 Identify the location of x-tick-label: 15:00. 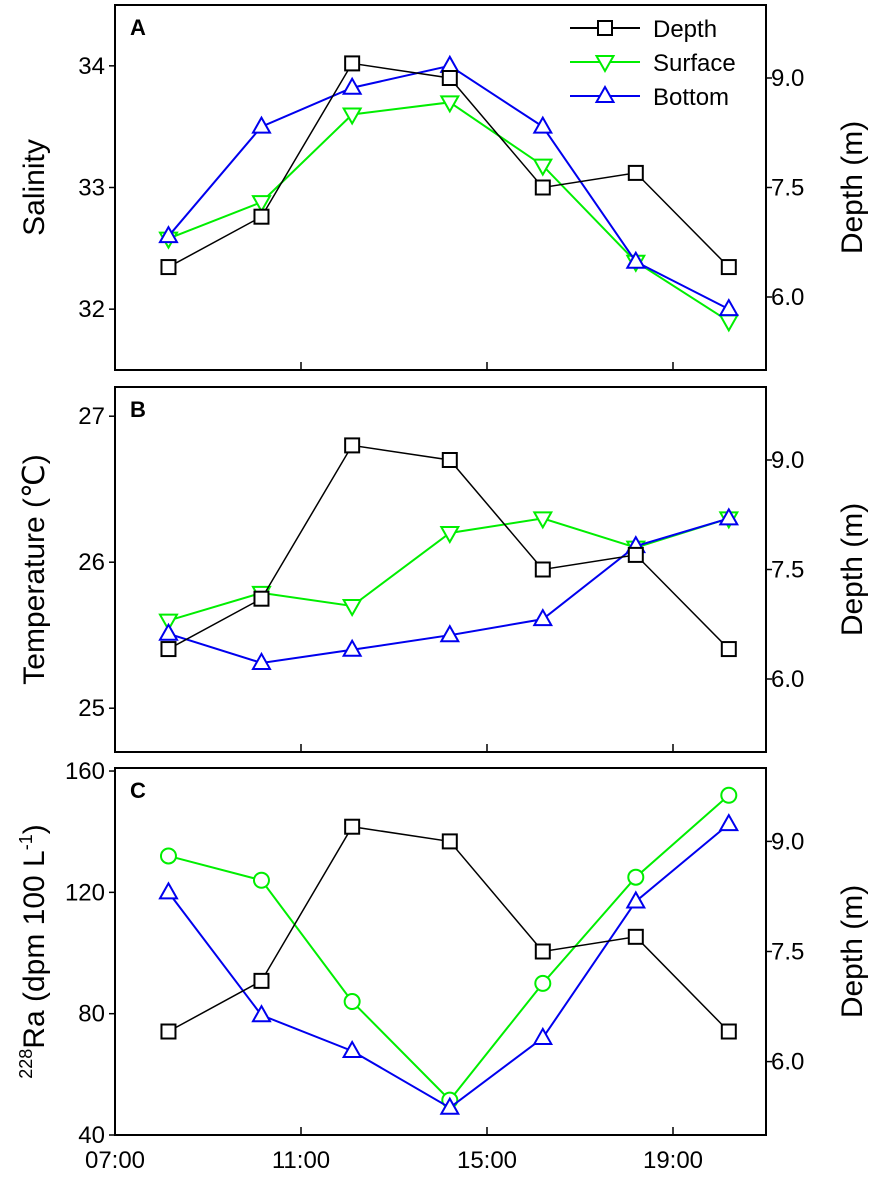
(487, 1160).